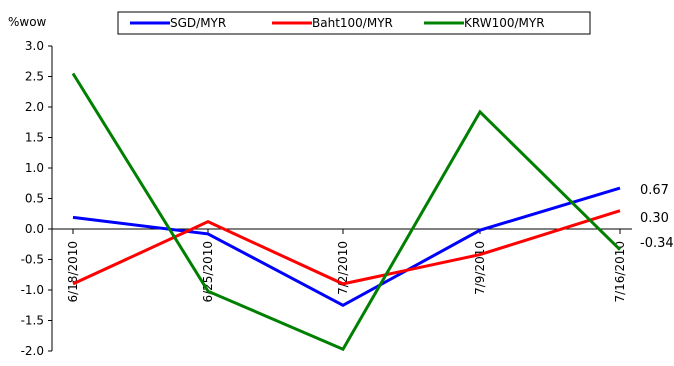 The image size is (674, 366). Describe the element at coordinates (73, 272) in the screenshot. I see `x-tick-label: 6/18/2010` at that location.